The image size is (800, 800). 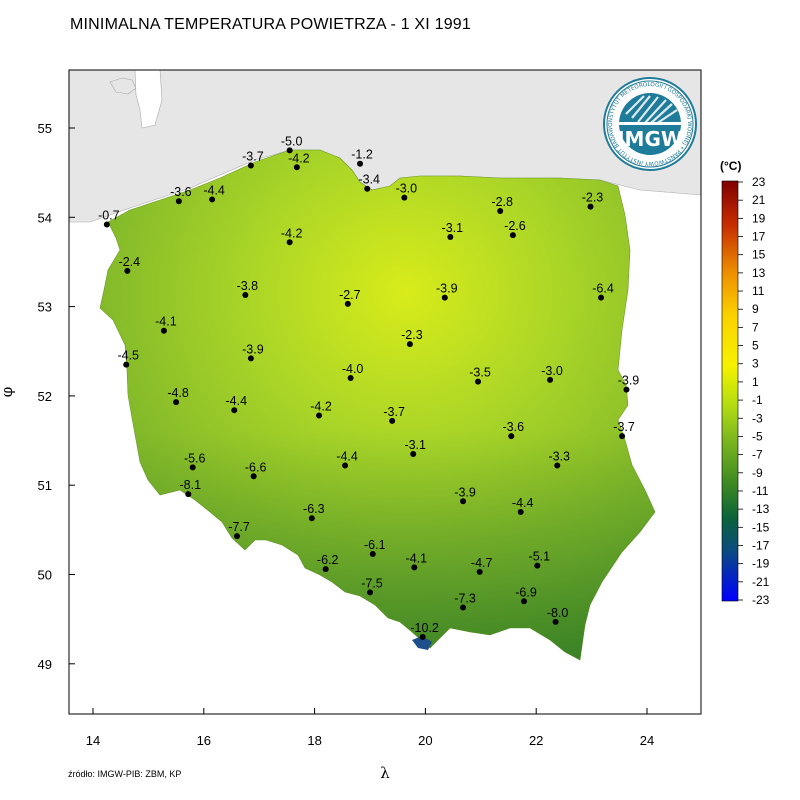 What do you see at coordinates (465, 599) in the screenshot?
I see `station-value: -7.3` at bounding box center [465, 599].